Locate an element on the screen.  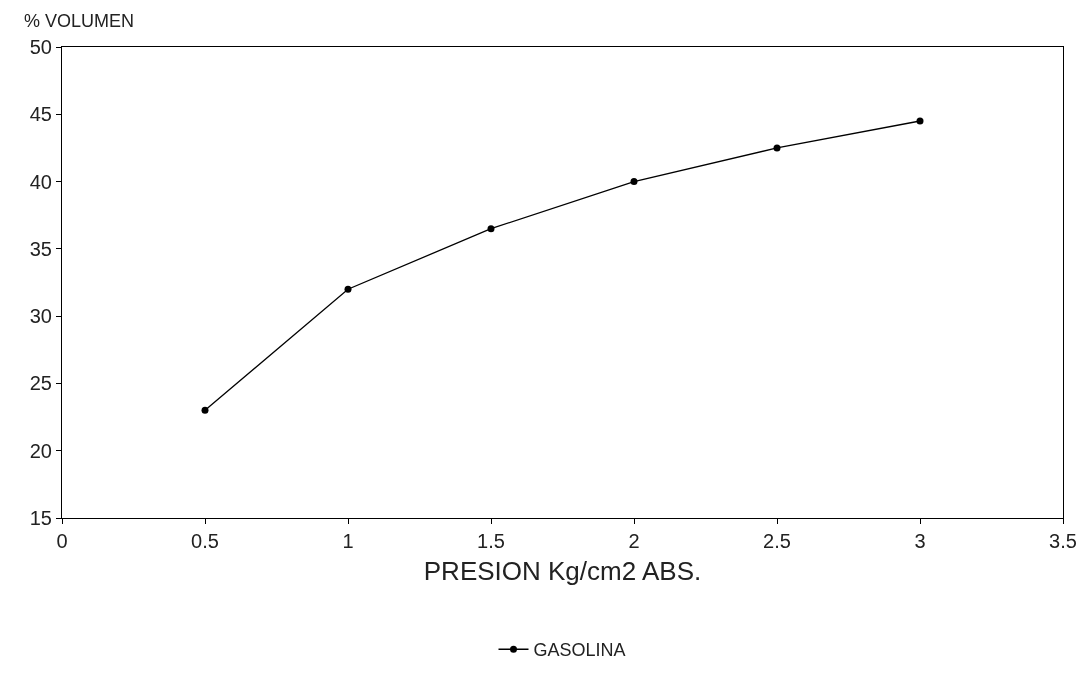
x-tick-label: 2 is located at coordinates (634, 541).